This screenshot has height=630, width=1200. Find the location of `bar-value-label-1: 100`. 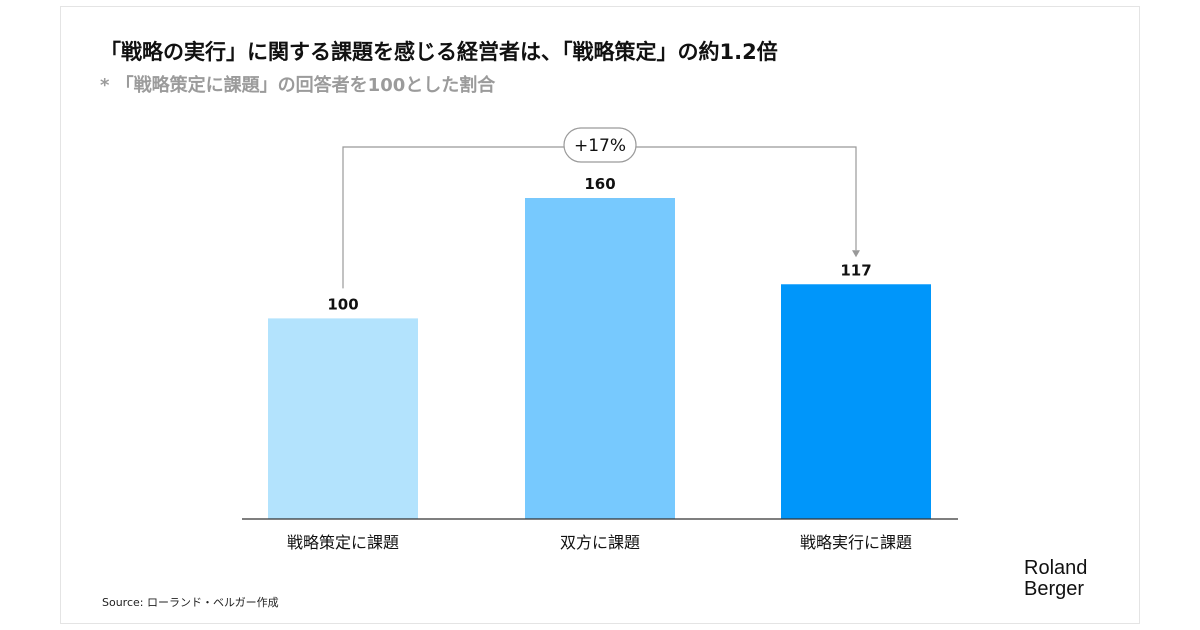

bar-value-label-1: 100 is located at coordinates (342, 304).